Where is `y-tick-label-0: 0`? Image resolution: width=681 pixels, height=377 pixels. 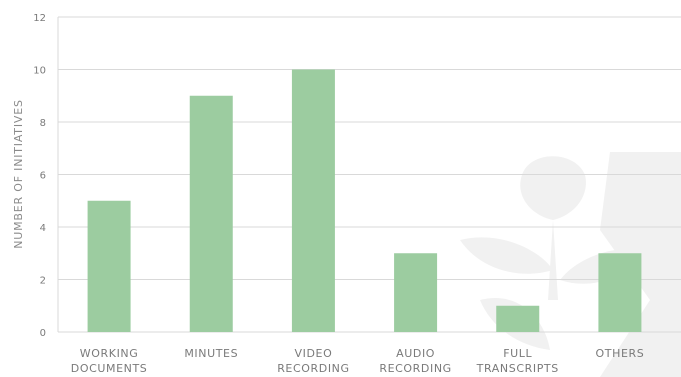
y-tick-label-0: 0 is located at coordinates (43, 333).